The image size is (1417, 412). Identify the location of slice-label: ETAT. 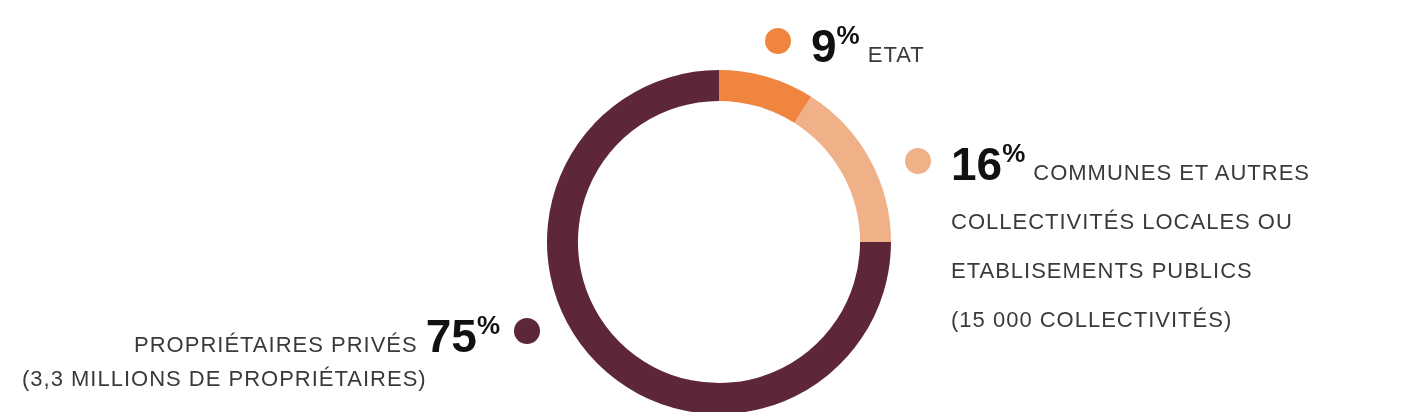
(896, 55).